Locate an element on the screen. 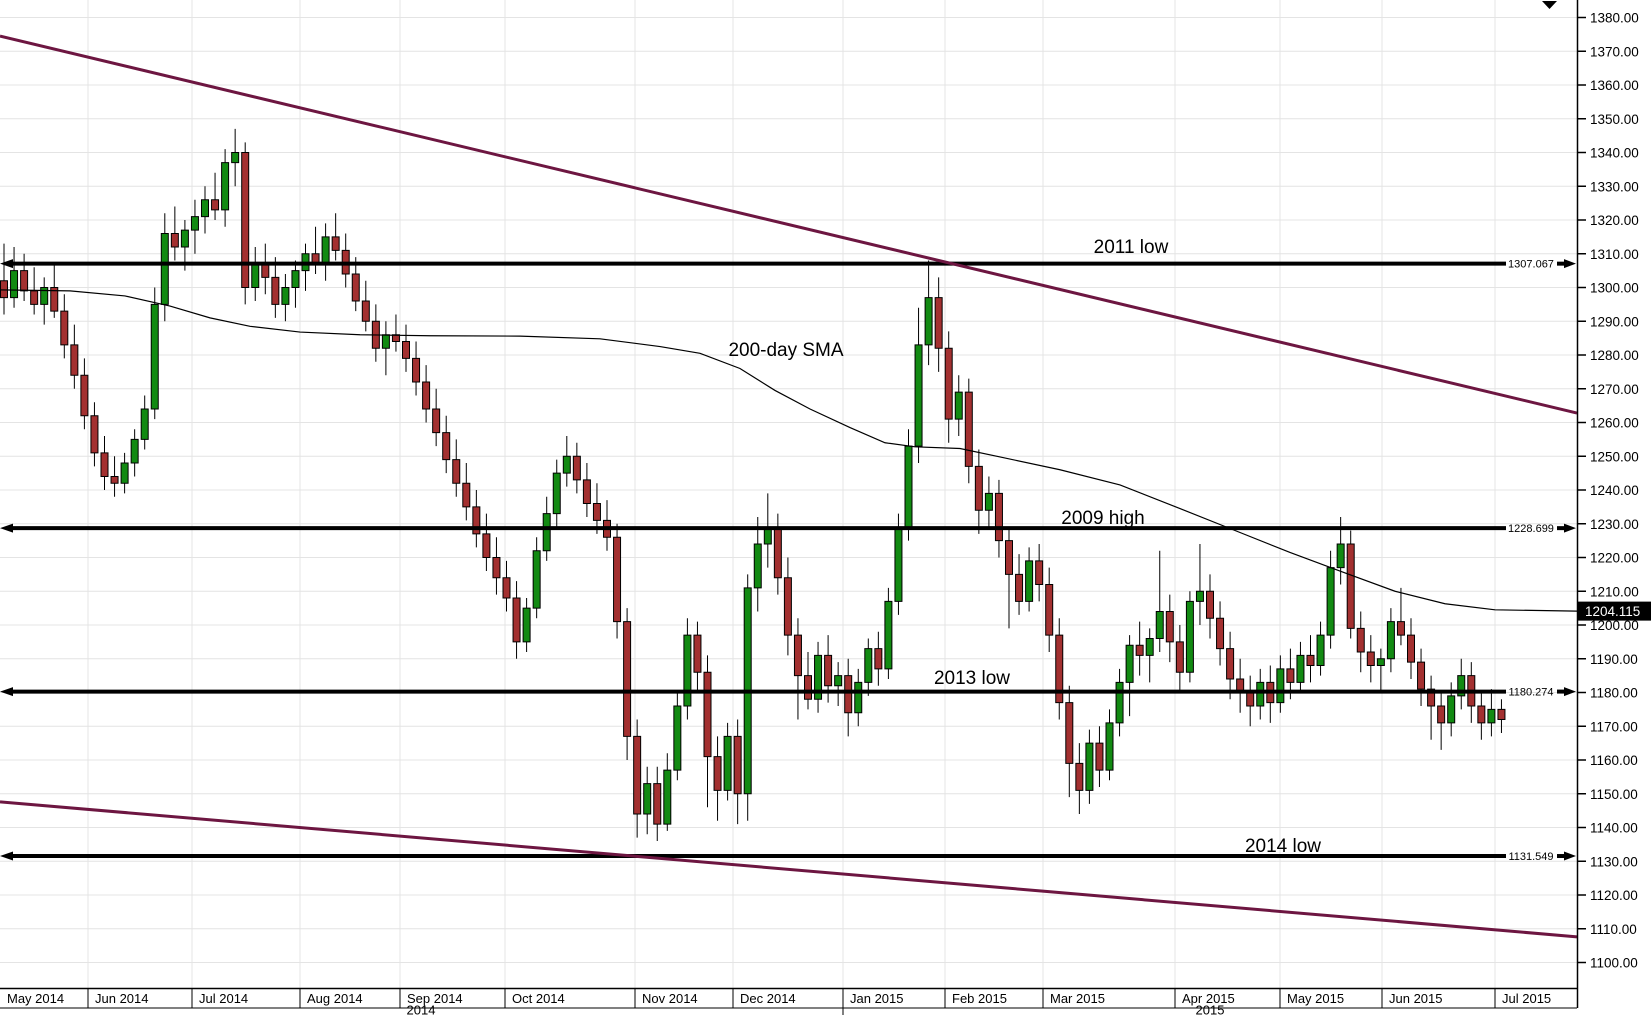  ray-2011-low: 1307.067 is located at coordinates (788, 265).